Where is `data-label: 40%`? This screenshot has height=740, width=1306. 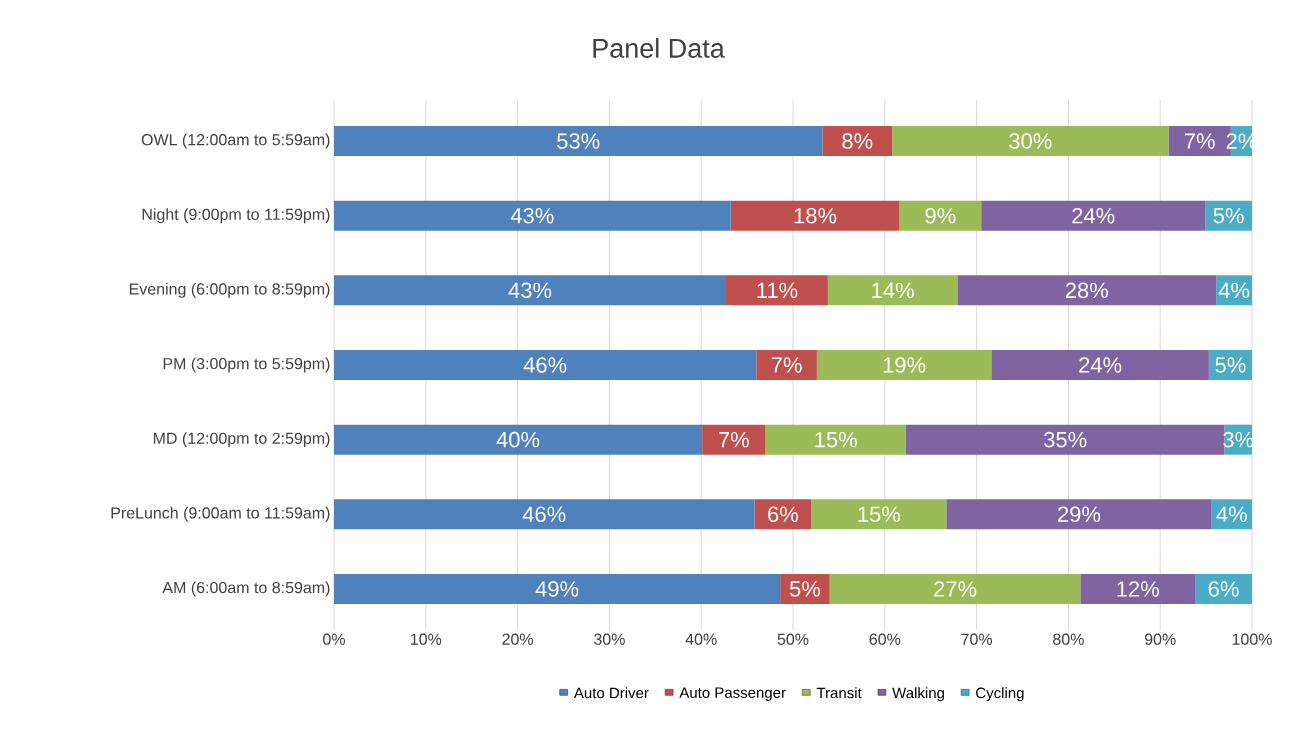 data-label: 40% is located at coordinates (518, 439).